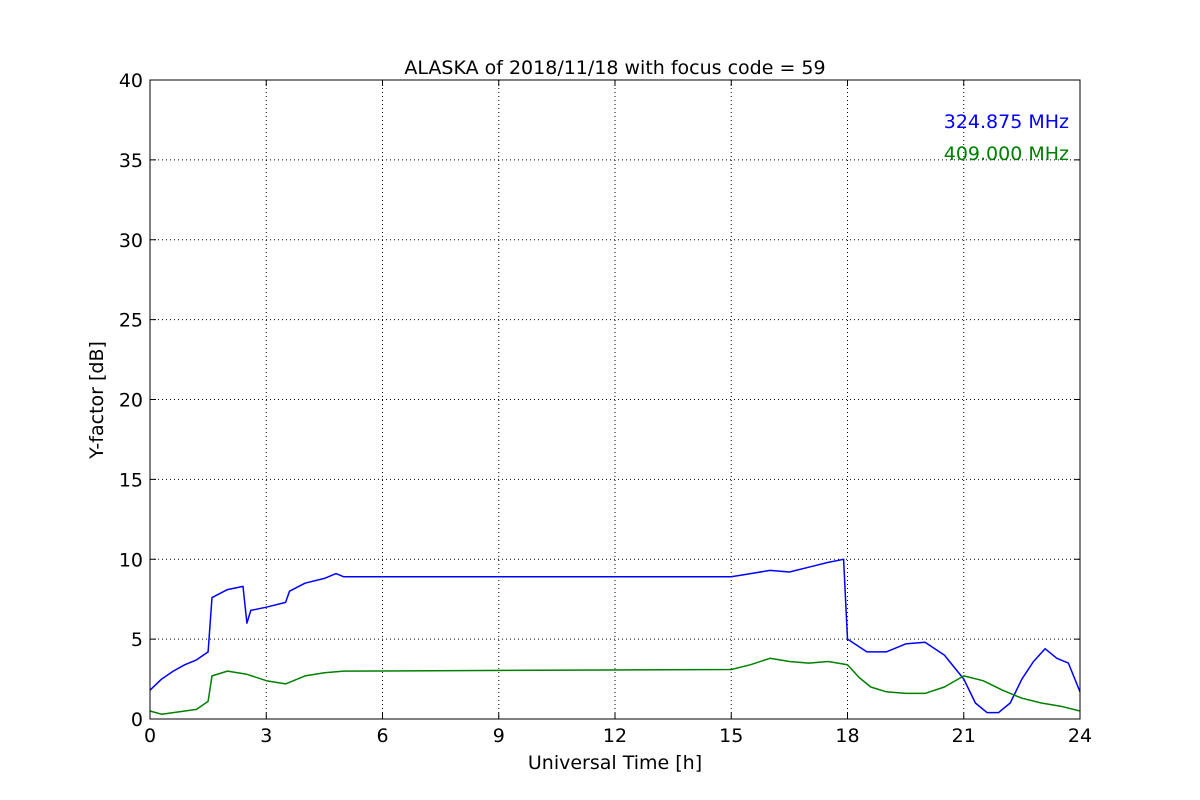  Describe the element at coordinates (1006, 122) in the screenshot. I see `legend-label-324-875: 324.875 MHz` at that location.